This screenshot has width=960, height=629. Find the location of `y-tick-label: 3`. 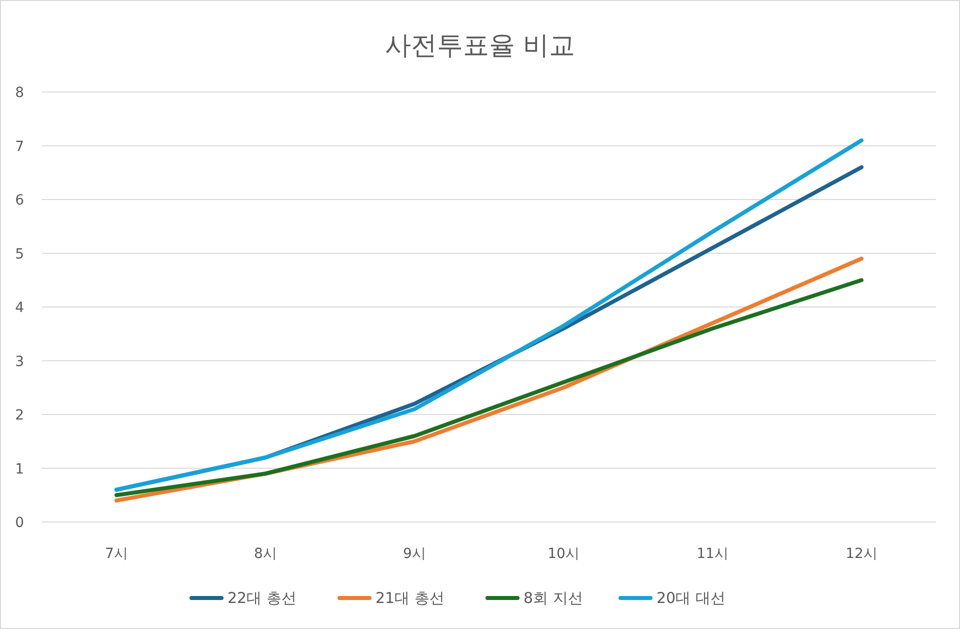

y-tick-label: 3 is located at coordinates (19, 362).